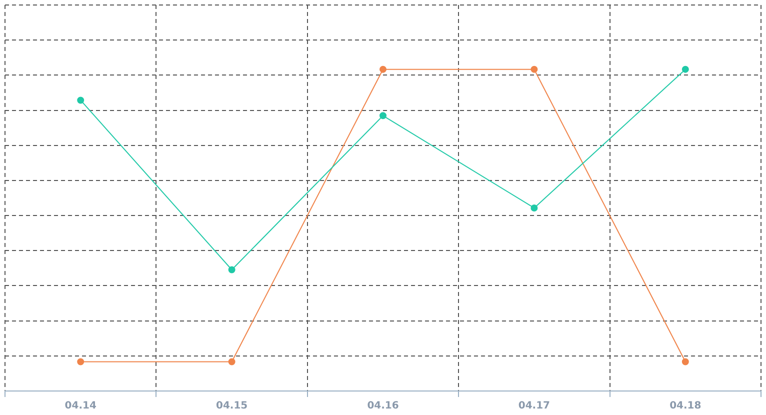  What do you see at coordinates (232, 406) in the screenshot?
I see `x-tick-label: 04.15` at bounding box center [232, 406].